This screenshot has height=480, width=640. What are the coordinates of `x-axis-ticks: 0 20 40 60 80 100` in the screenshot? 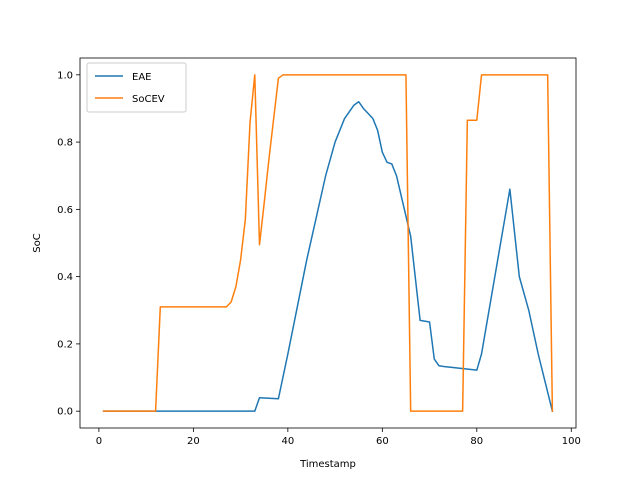 It's located at (338, 437).